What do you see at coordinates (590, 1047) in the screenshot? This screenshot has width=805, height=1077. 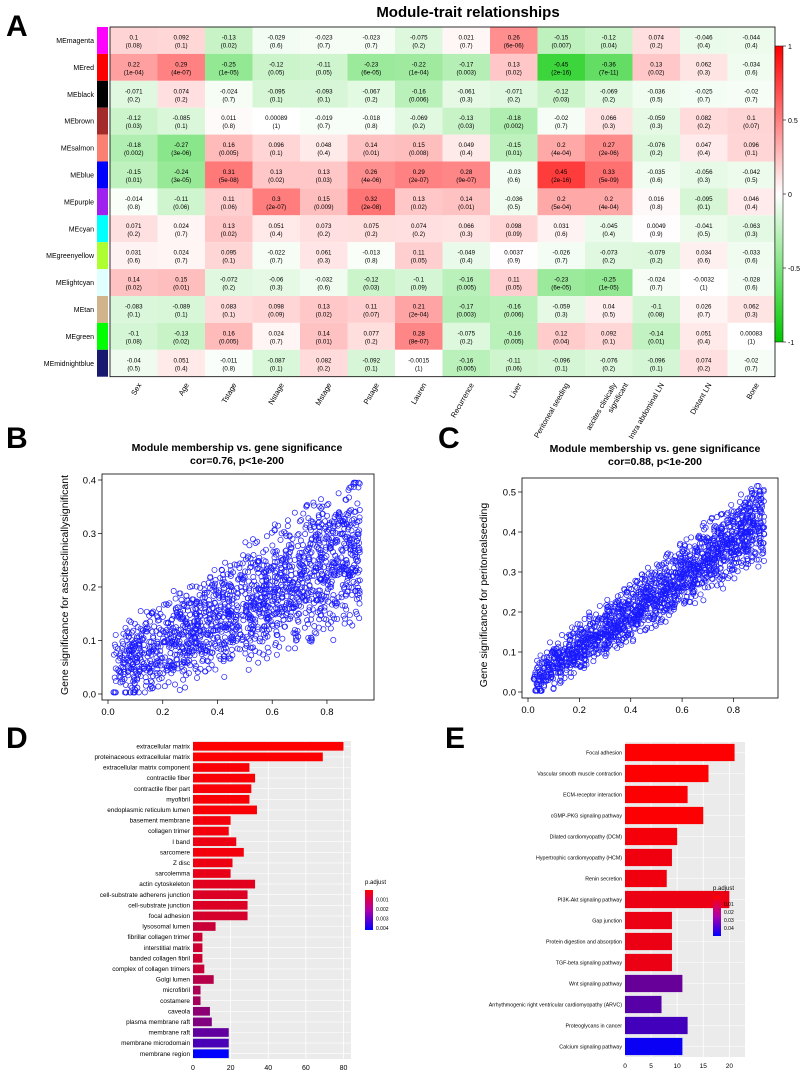 I see `bar-category-label: Calcium signaling pathway` at bounding box center [590, 1047].